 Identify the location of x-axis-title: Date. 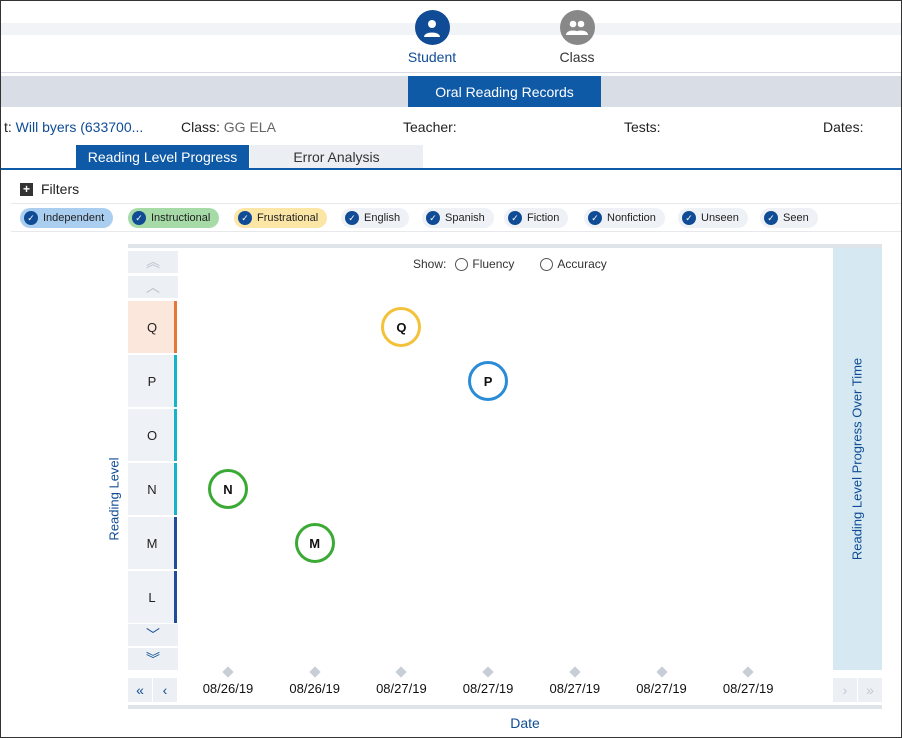
(525, 723).